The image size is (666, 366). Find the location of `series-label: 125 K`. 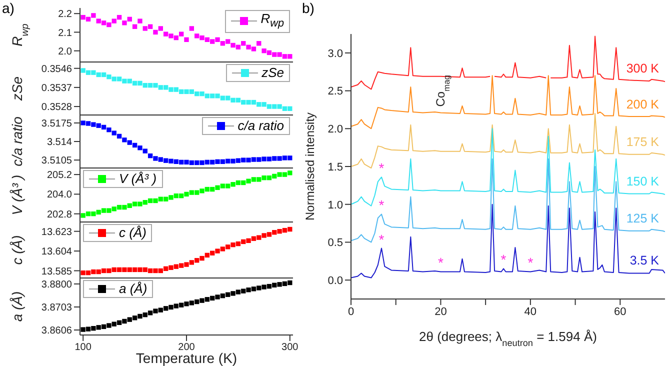

series-label: 125 K is located at coordinates (643, 219).